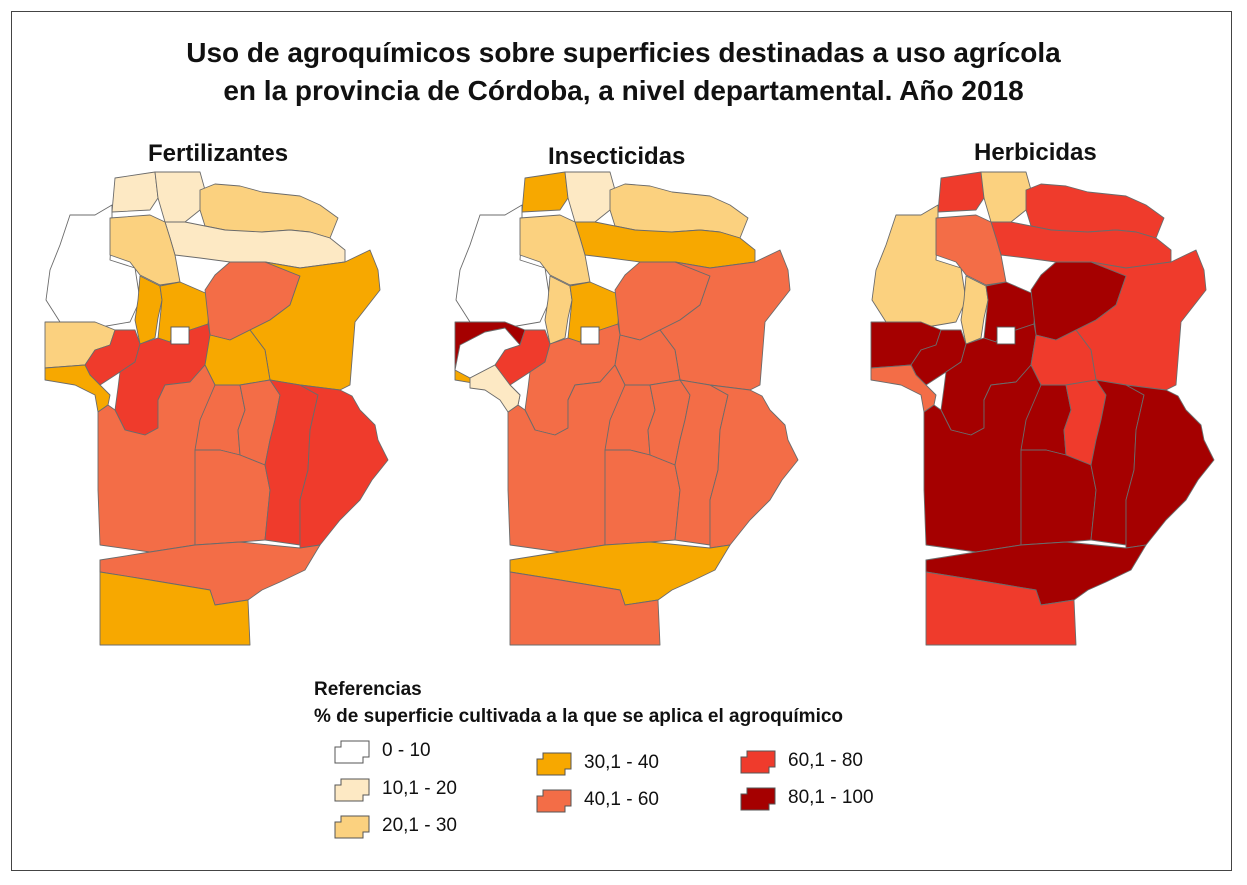 This screenshot has height=885, width=1247. What do you see at coordinates (1042, 408) in the screenshot?
I see `map-herbicidas` at bounding box center [1042, 408].